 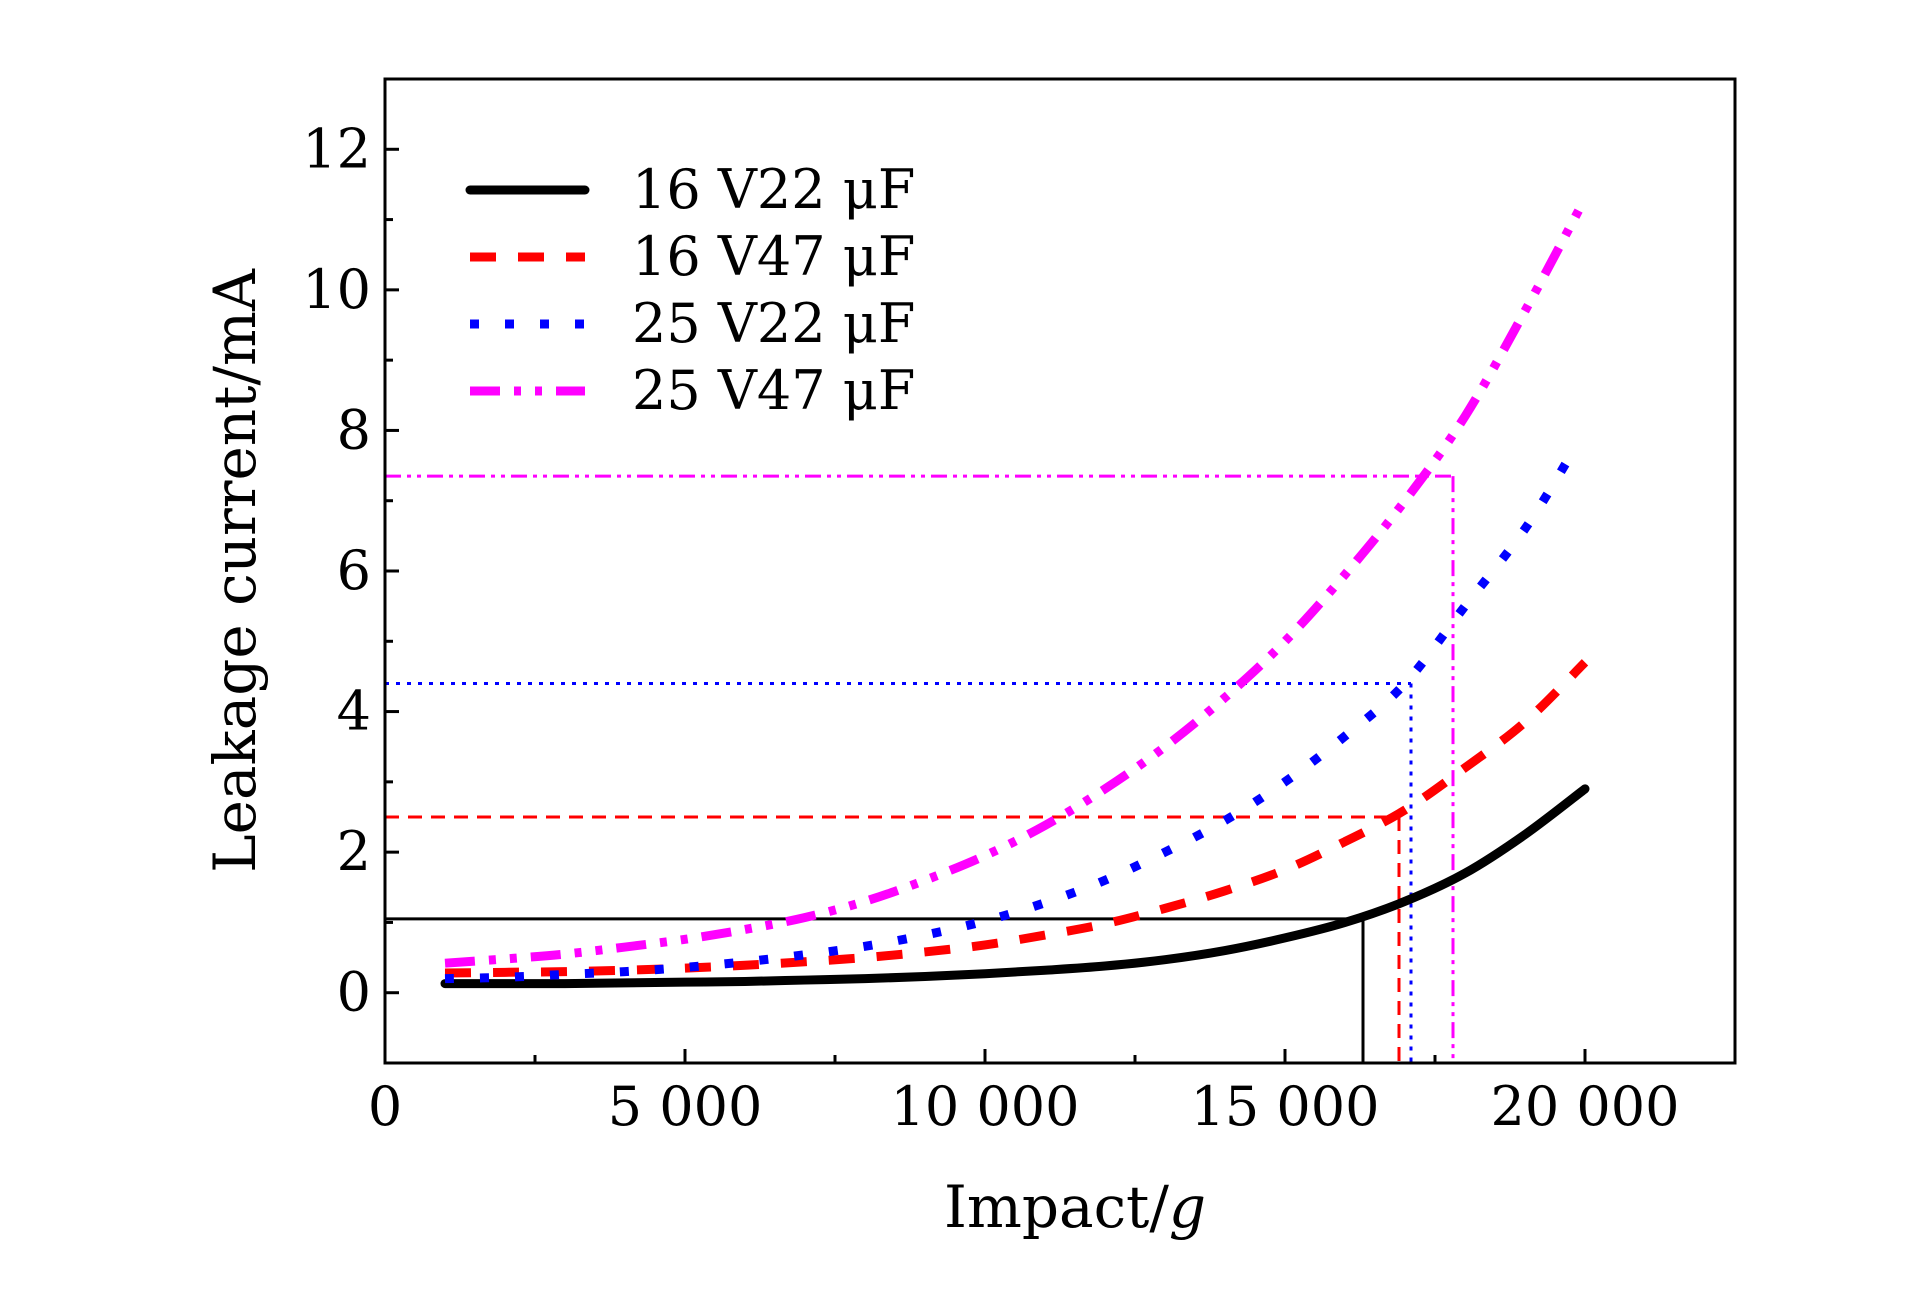 What do you see at coordinates (354, 429) in the screenshot?
I see `y-tick-label: 8` at bounding box center [354, 429].